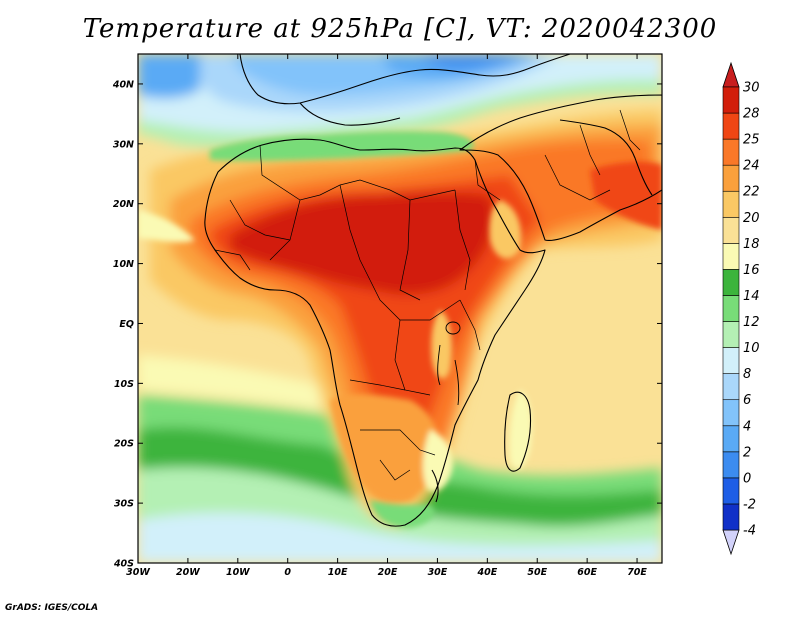 The width and height of the screenshot is (800, 618). What do you see at coordinates (52, 608) in the screenshot?
I see `credit-label: GrADS: IGES/COLA` at bounding box center [52, 608].